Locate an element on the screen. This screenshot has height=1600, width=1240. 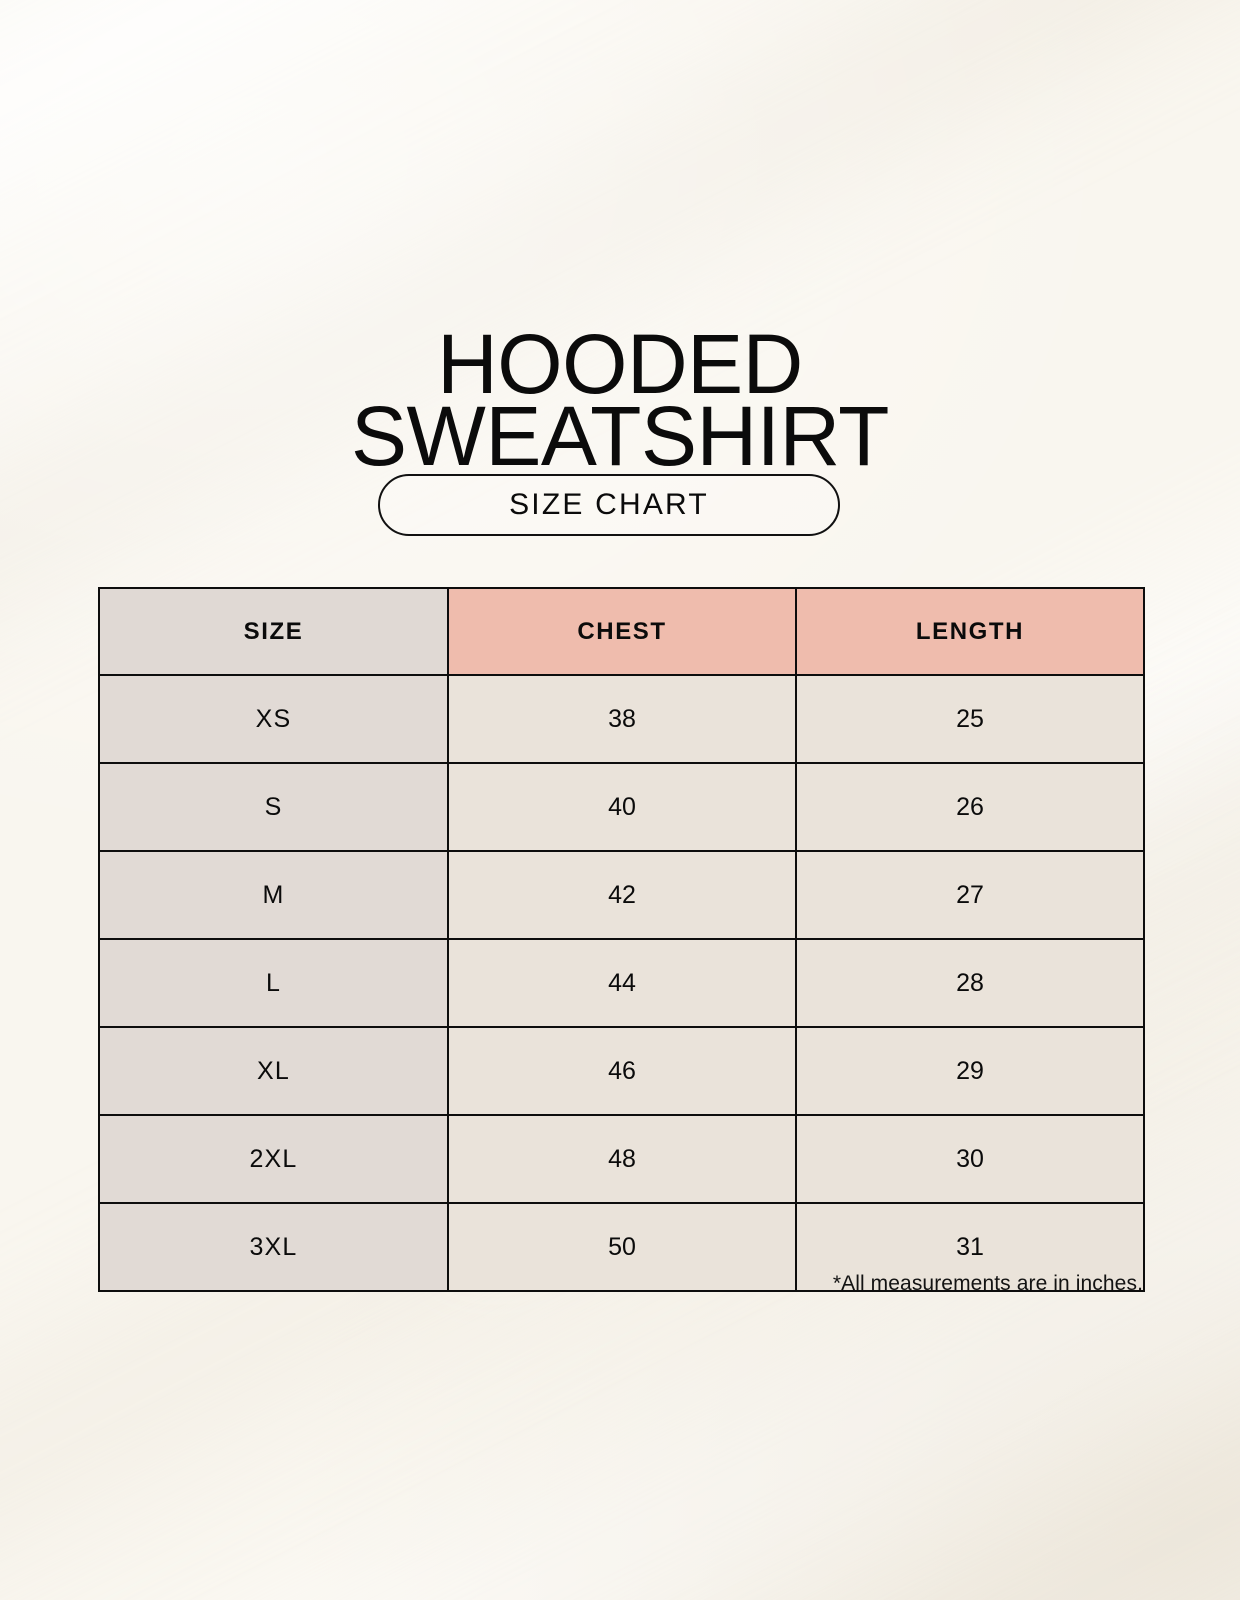
cell-length: 25 is located at coordinates (970, 719).